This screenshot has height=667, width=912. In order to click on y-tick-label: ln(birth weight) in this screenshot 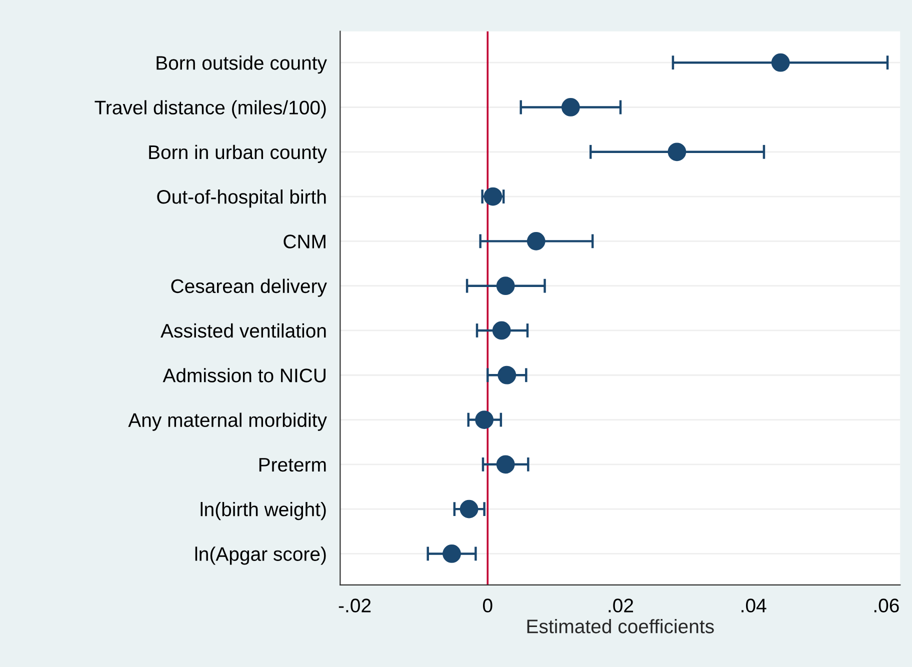, I will do `click(263, 511)`.